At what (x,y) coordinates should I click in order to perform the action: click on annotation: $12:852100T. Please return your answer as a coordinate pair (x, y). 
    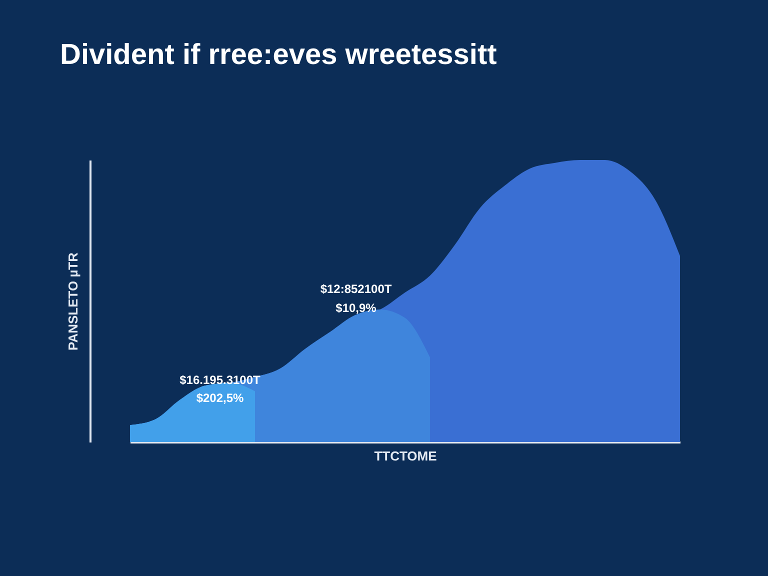
    Looking at the image, I should click on (356, 289).